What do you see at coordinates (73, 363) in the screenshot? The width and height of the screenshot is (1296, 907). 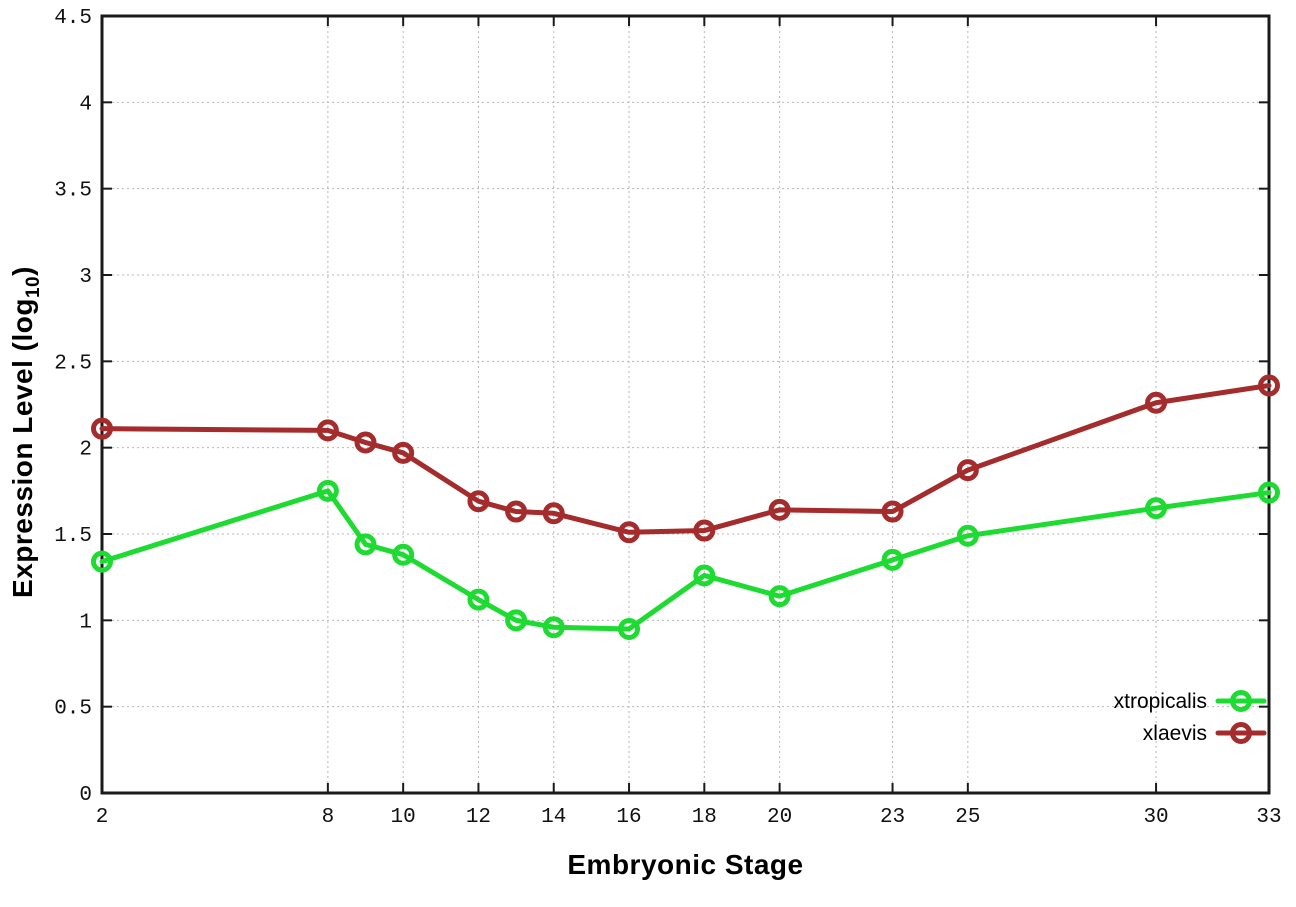 I see `y-tick-label: 2.5` at bounding box center [73, 363].